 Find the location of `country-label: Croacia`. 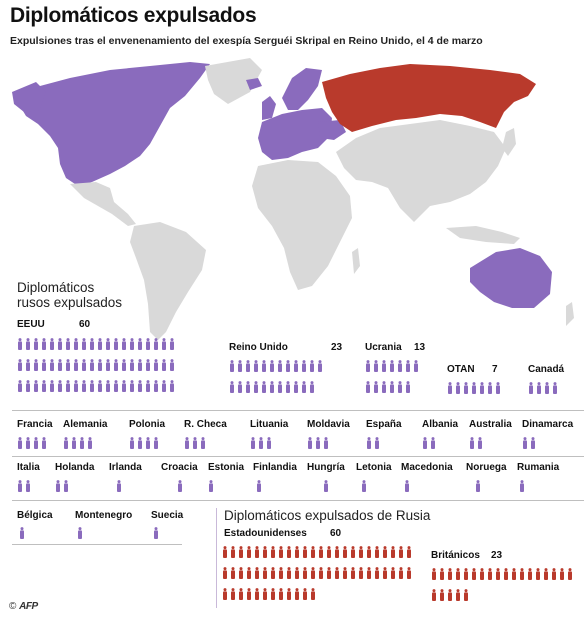

country-label: Croacia is located at coordinates (179, 467).